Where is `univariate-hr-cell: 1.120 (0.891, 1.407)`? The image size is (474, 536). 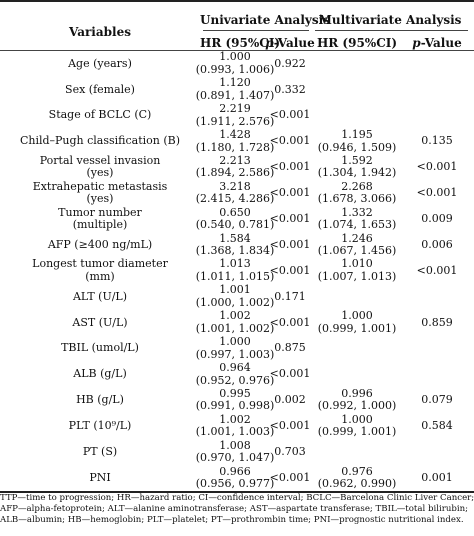 univariate-hr-cell: 1.120 (0.891, 1.407) is located at coordinates (235, 90).